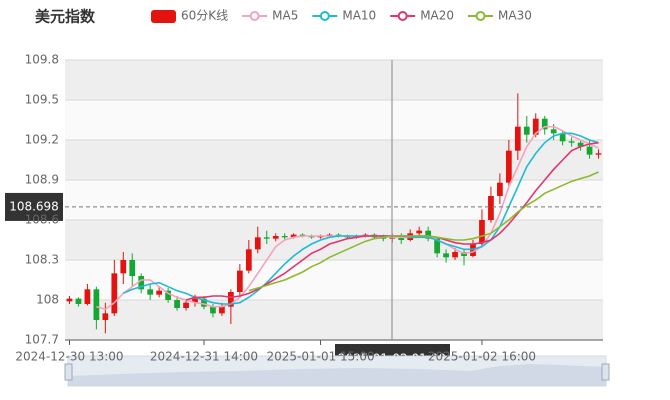  What do you see at coordinates (204, 16) in the screenshot?
I see `legend-label: 60分K线` at bounding box center [204, 16].